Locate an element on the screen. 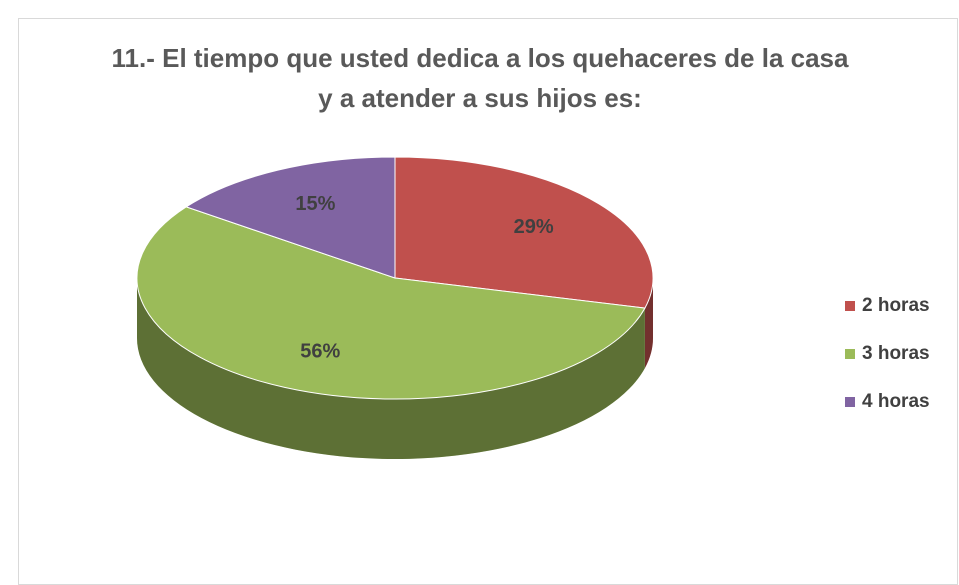 This screenshot has width=959, height=585. data-label: 29% is located at coordinates (534, 227).